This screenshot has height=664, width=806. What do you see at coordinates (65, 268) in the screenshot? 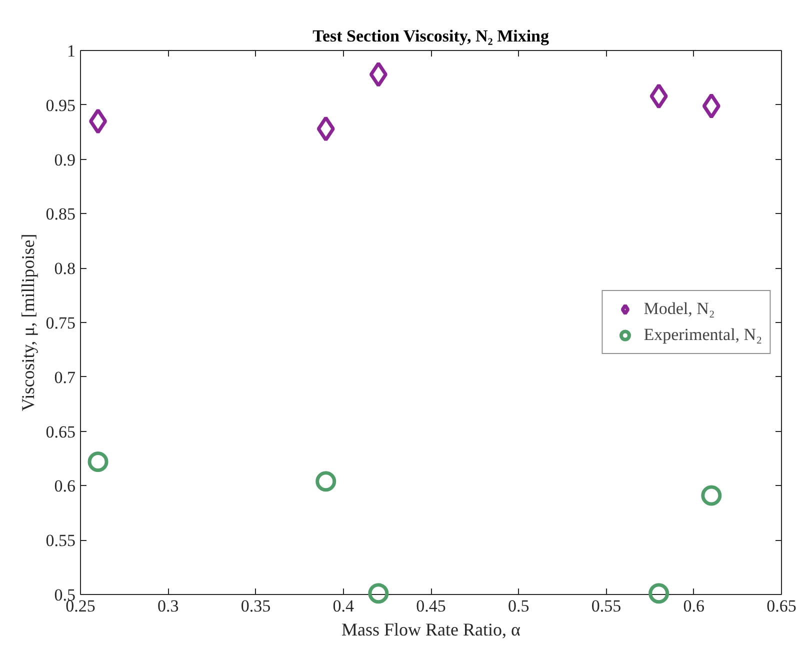
I see `y-tick-label: 0.8` at bounding box center [65, 268].